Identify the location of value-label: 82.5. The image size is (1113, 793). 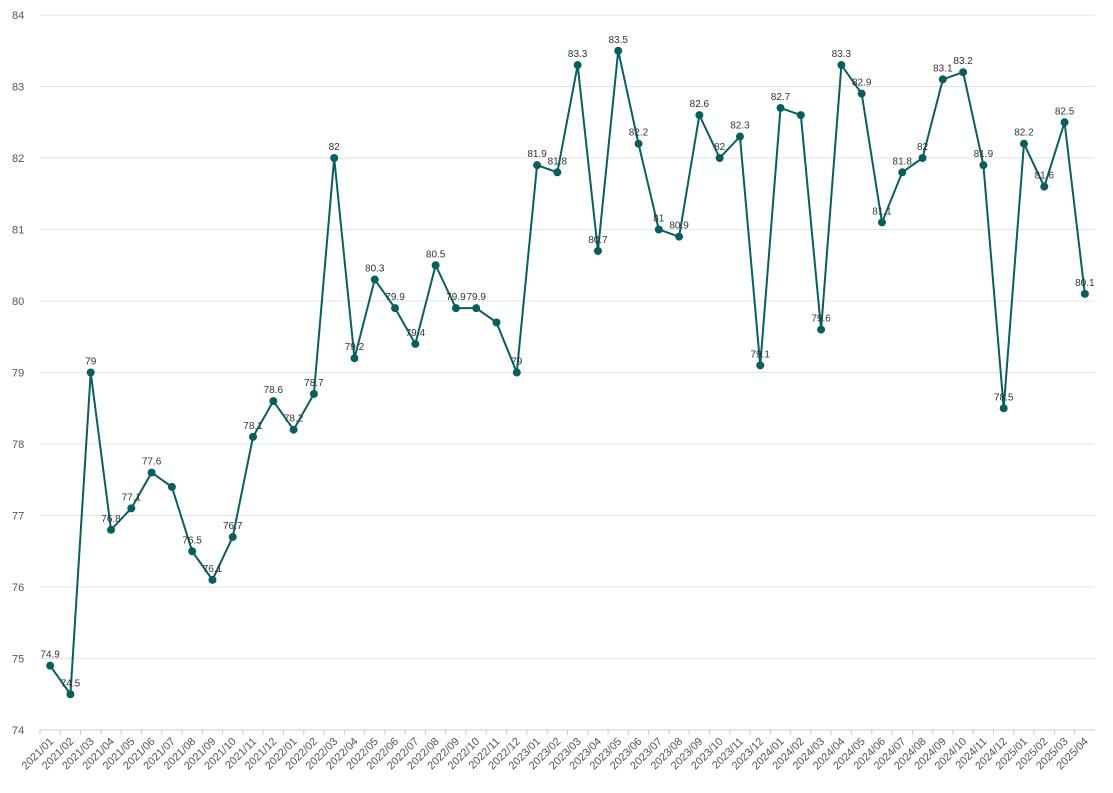
(1065, 111).